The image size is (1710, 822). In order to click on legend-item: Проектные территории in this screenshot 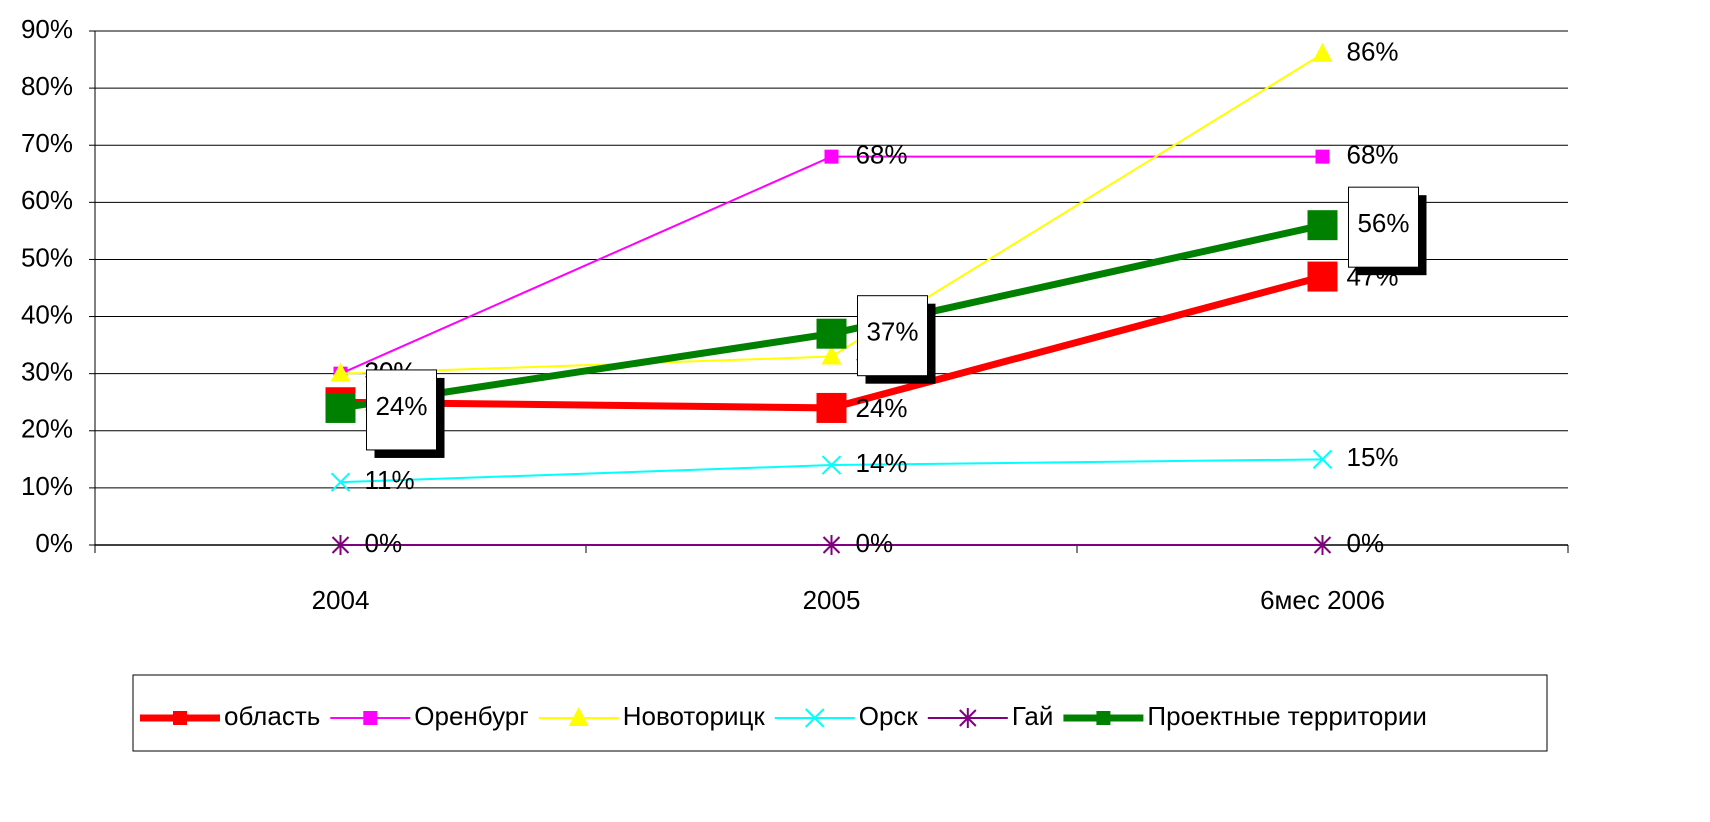, I will do `click(1245, 716)`.